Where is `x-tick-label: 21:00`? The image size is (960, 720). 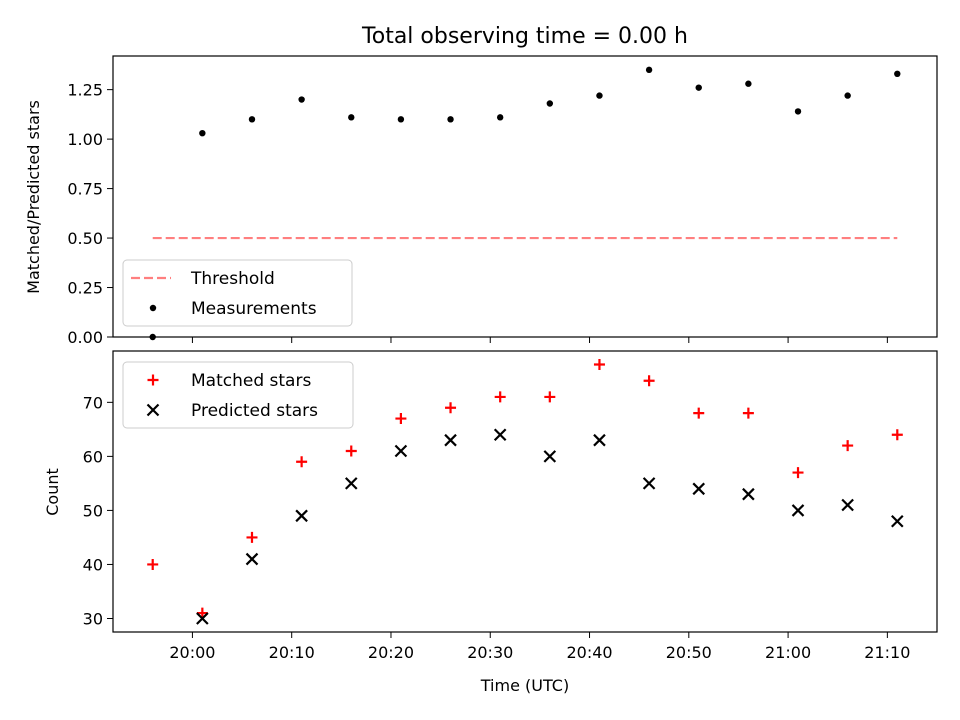 x-tick-label: 21:00 is located at coordinates (788, 652).